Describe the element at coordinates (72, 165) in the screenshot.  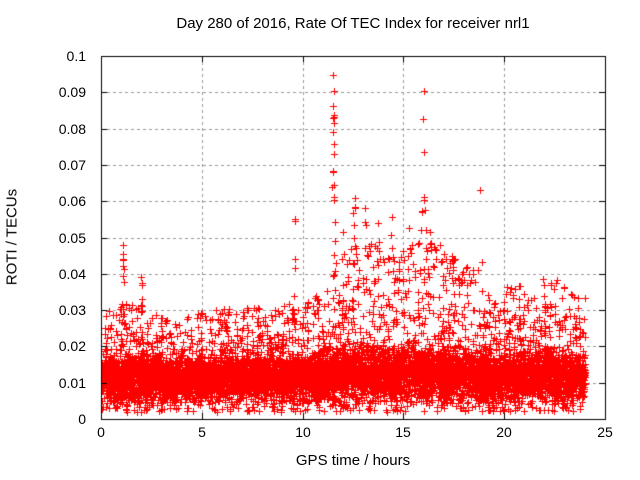
I see `y-tick-label: 0.07` at that location.